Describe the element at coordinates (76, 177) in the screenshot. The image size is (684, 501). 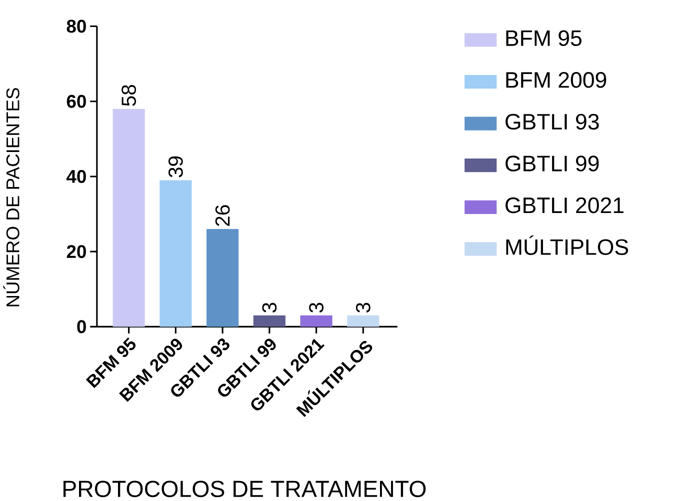
I see `y-tick-label: 40` at that location.